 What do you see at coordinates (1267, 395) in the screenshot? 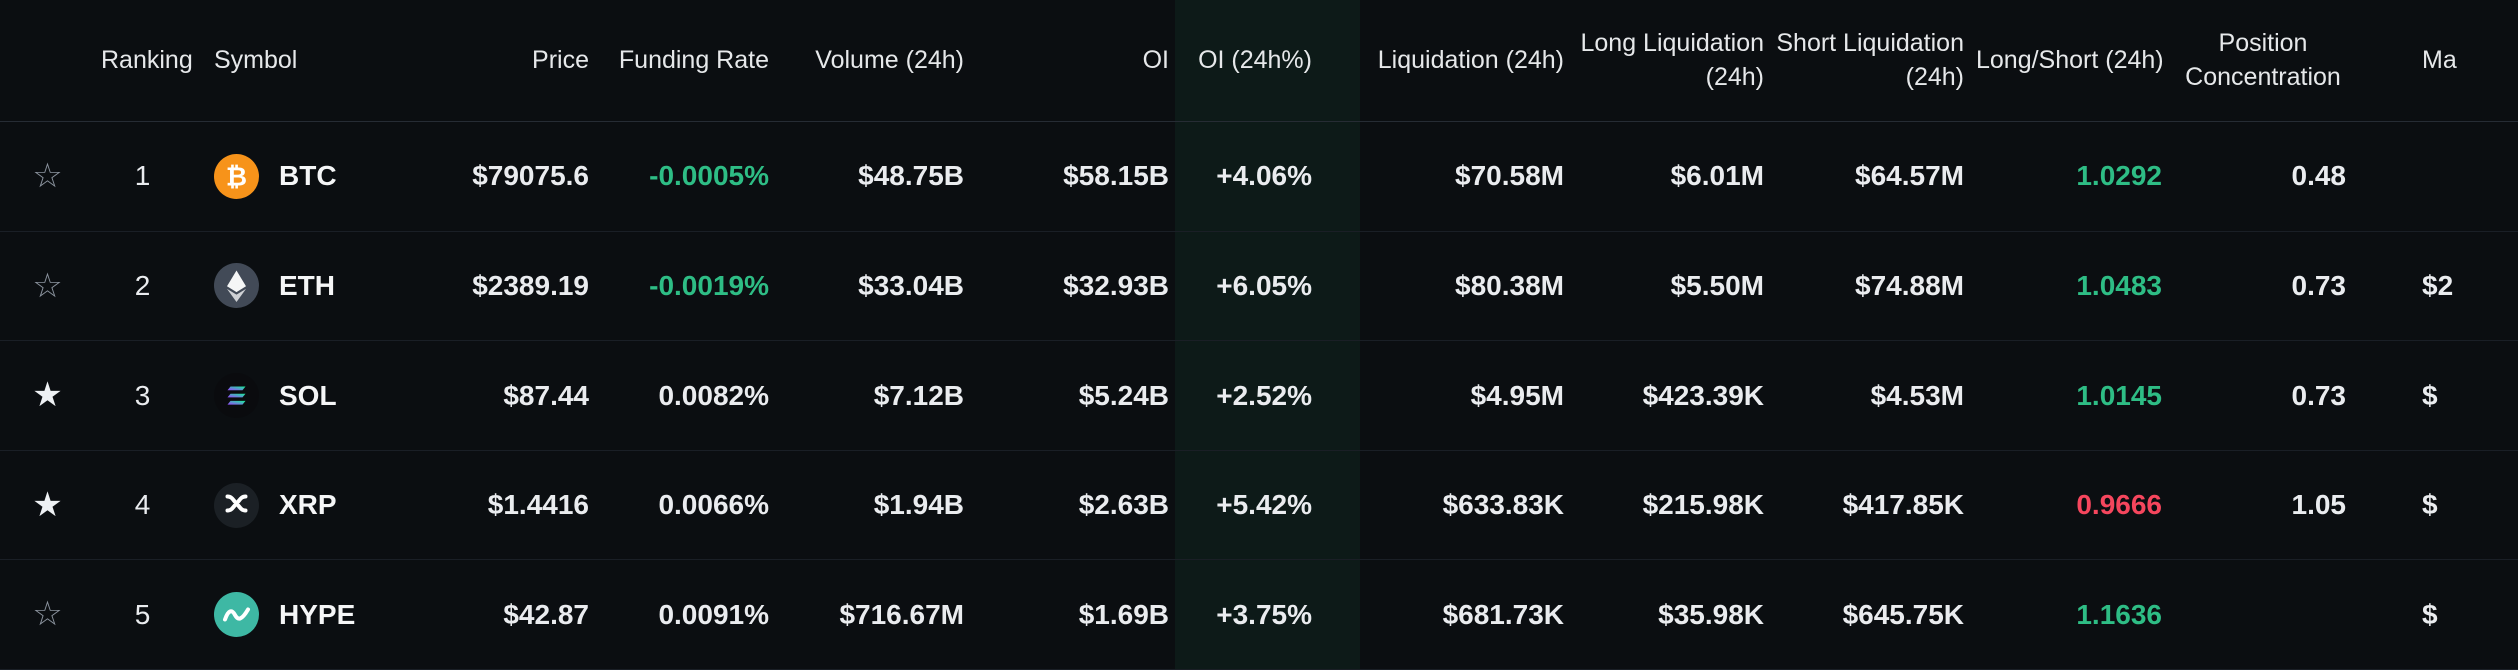
I see `oi-24h-change-cell: +2.52%` at bounding box center [1267, 395].